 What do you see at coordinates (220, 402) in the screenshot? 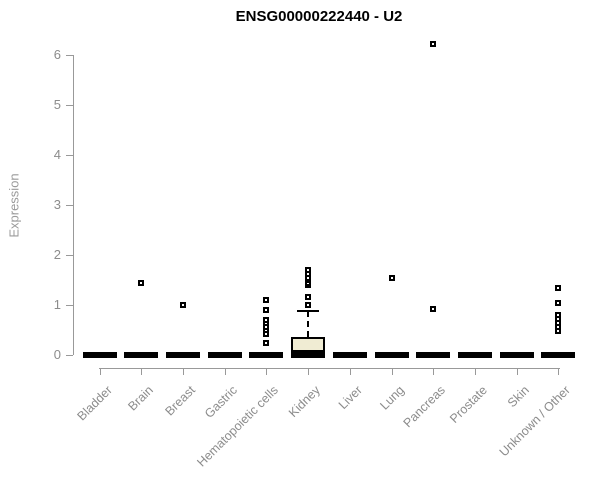
I see `category-label: Gastric` at bounding box center [220, 402].